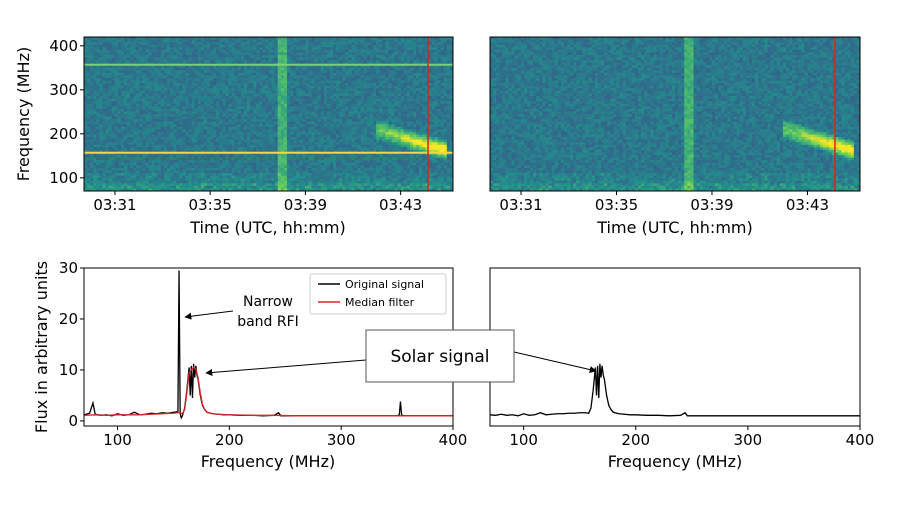 Image resolution: width=897 pixels, height=505 pixels. Describe the element at coordinates (23, 114) in the screenshot. I see `y-axis-label: Frequency (MHz)` at that location.